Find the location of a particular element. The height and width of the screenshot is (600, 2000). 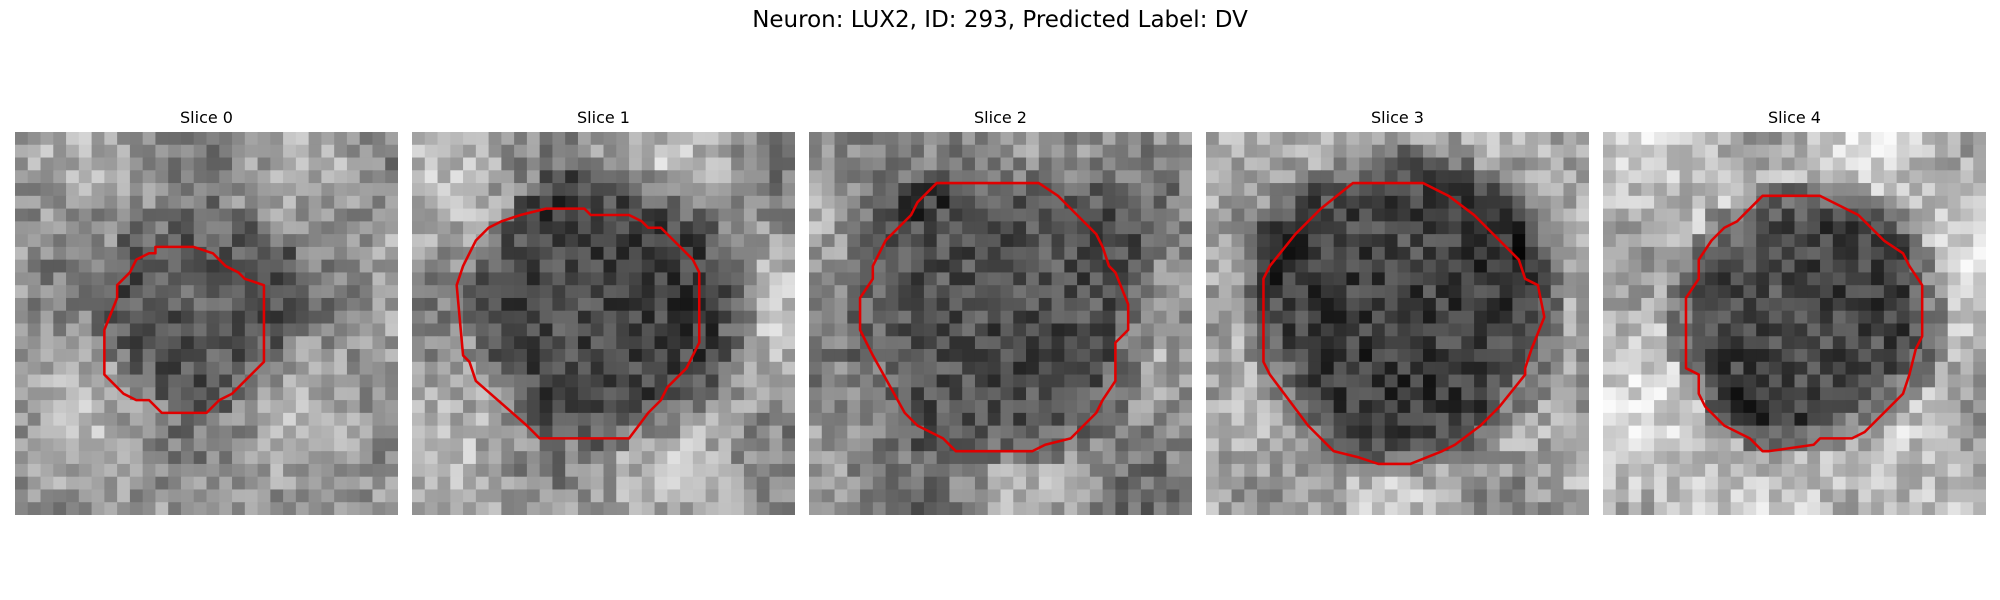

slice-title-3: Slice 3 is located at coordinates (1397, 117).